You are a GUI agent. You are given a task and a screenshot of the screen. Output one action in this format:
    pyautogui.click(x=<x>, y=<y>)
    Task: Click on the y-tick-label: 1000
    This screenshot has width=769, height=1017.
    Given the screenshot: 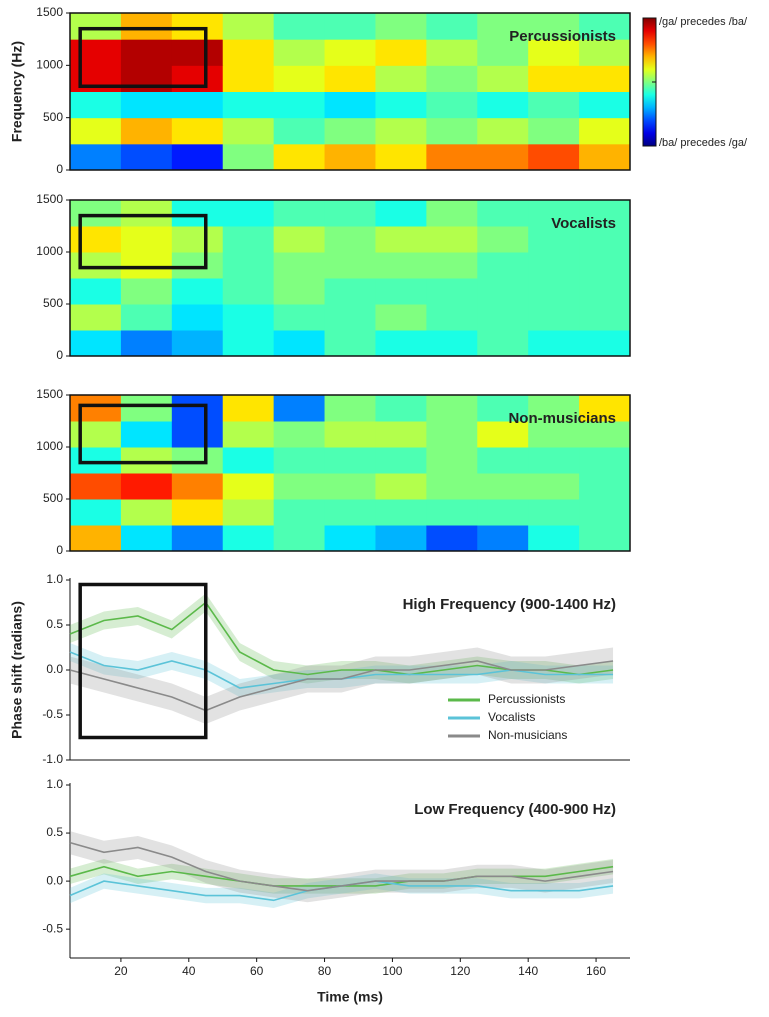 What is the action you would take?
    pyautogui.click(x=49, y=251)
    